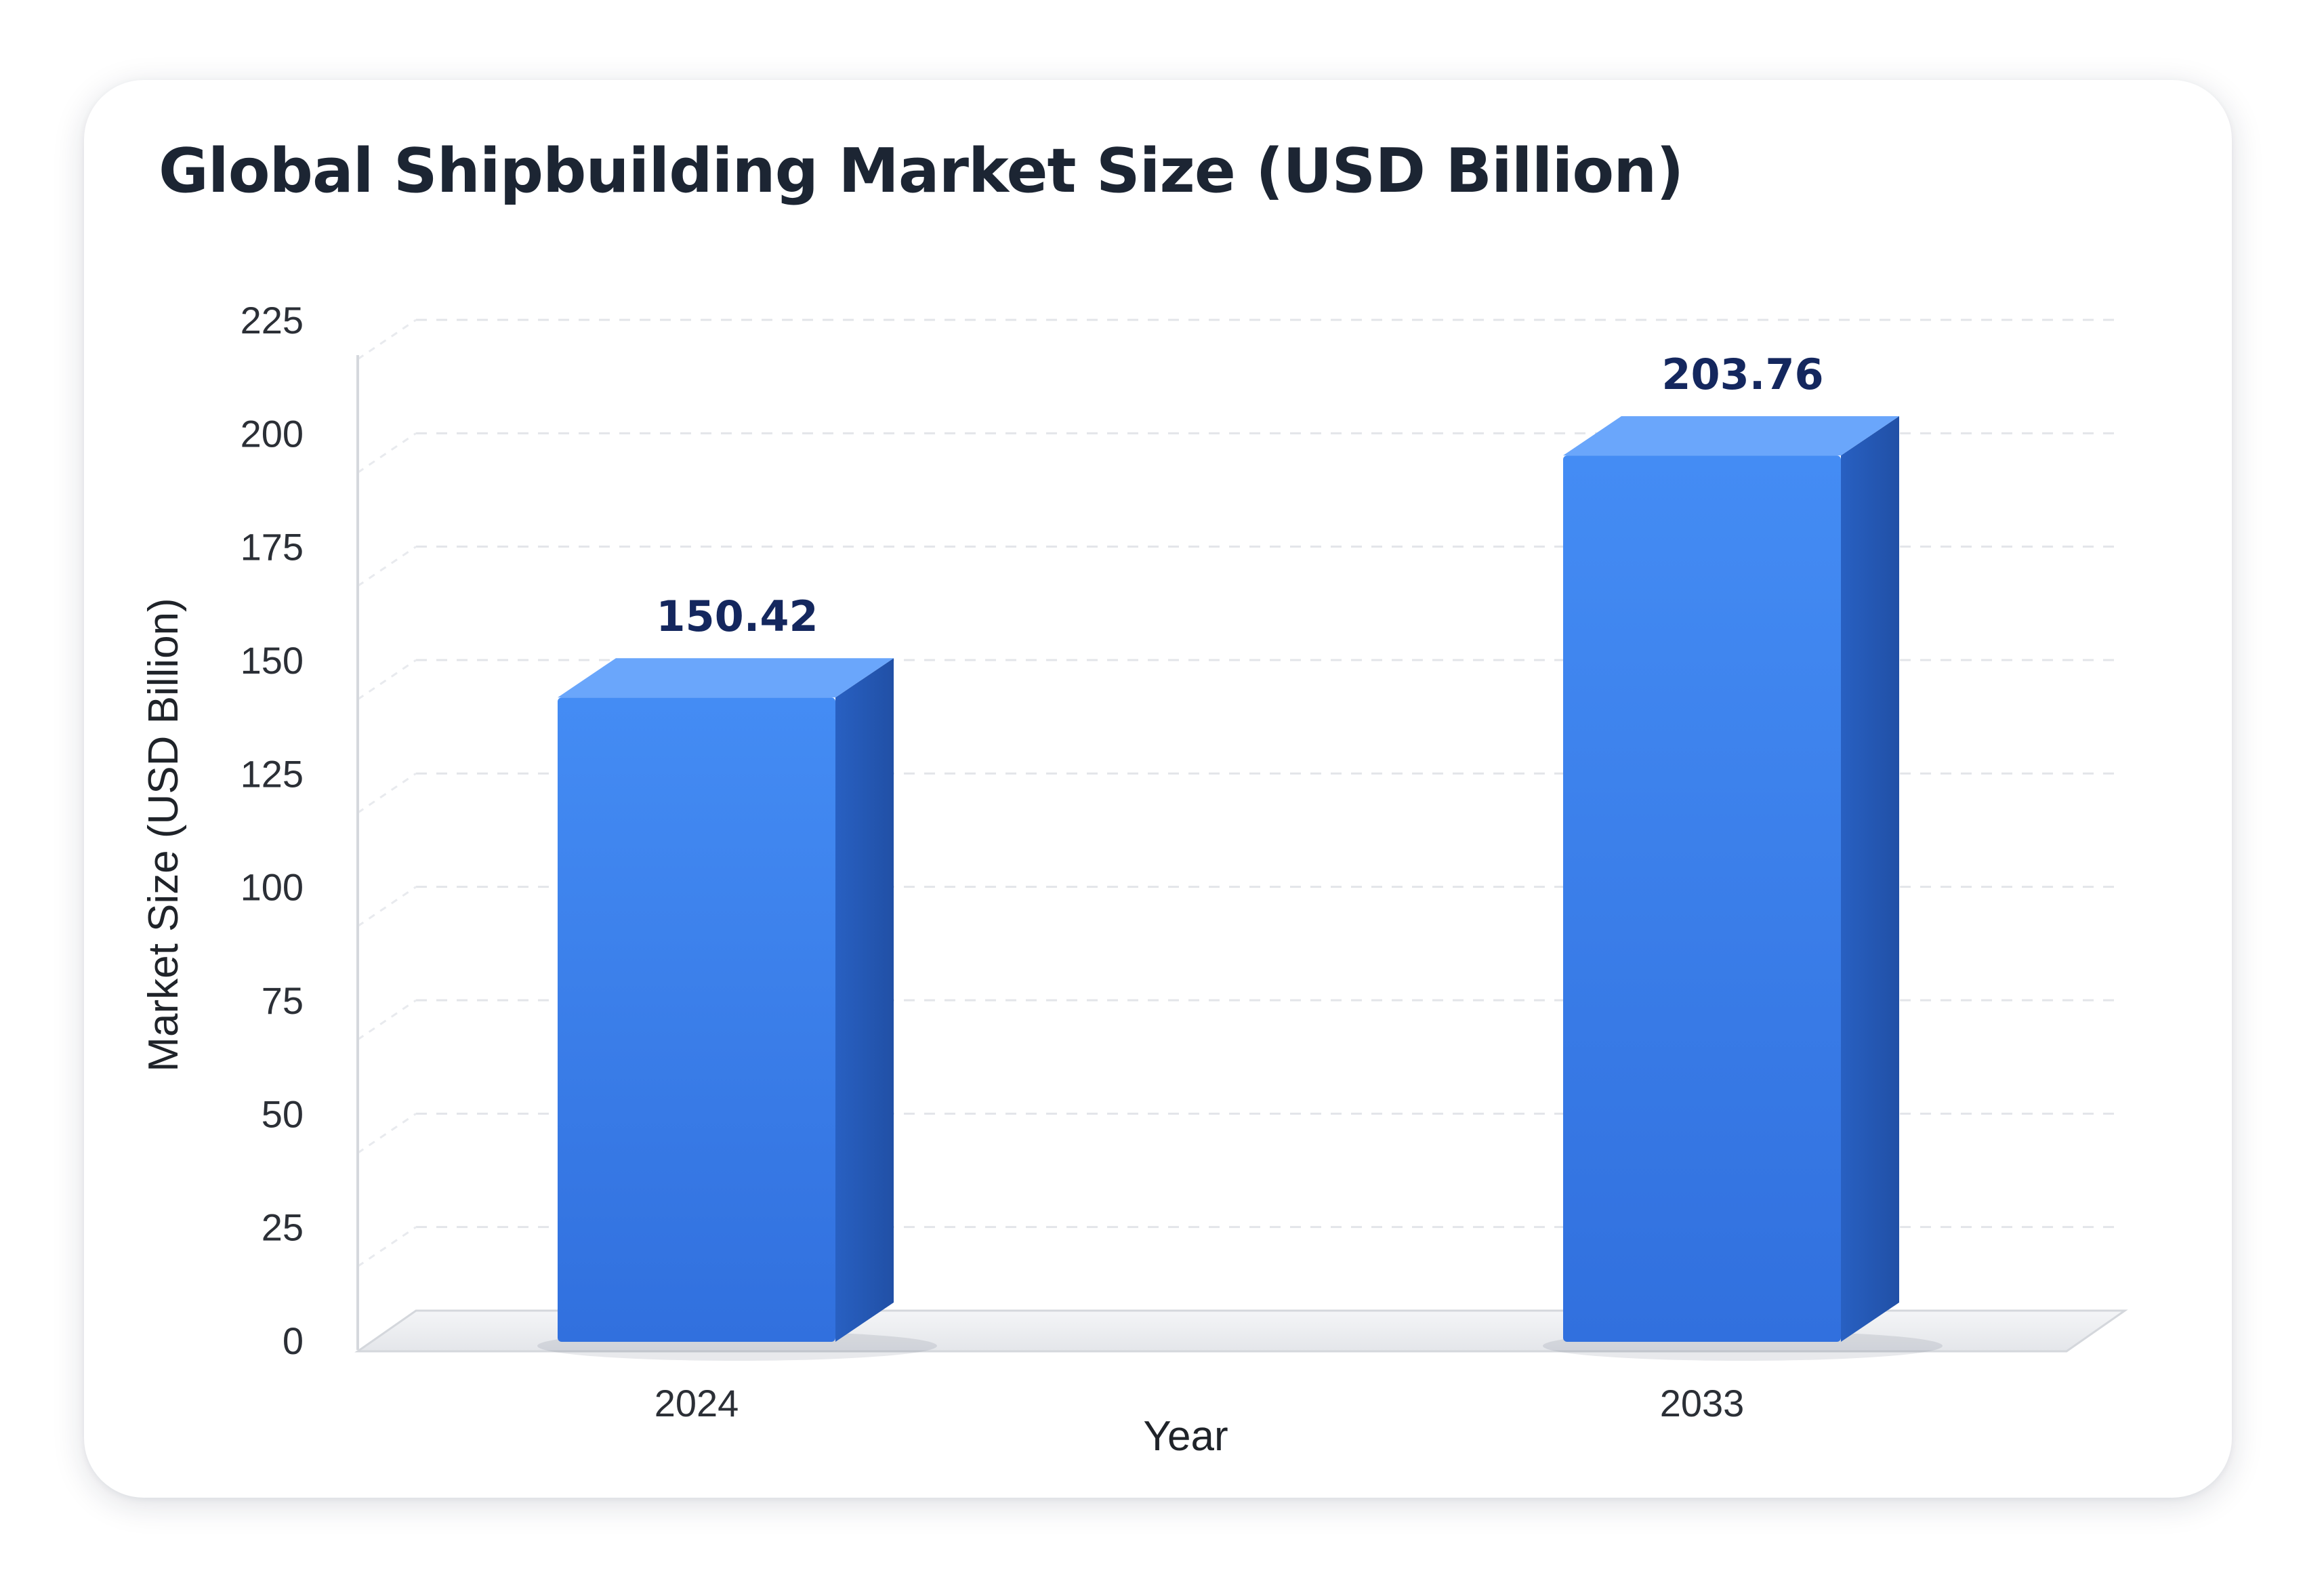 The height and width of the screenshot is (1579, 2324). What do you see at coordinates (272, 887) in the screenshot?
I see `y-tick-label: 100` at bounding box center [272, 887].